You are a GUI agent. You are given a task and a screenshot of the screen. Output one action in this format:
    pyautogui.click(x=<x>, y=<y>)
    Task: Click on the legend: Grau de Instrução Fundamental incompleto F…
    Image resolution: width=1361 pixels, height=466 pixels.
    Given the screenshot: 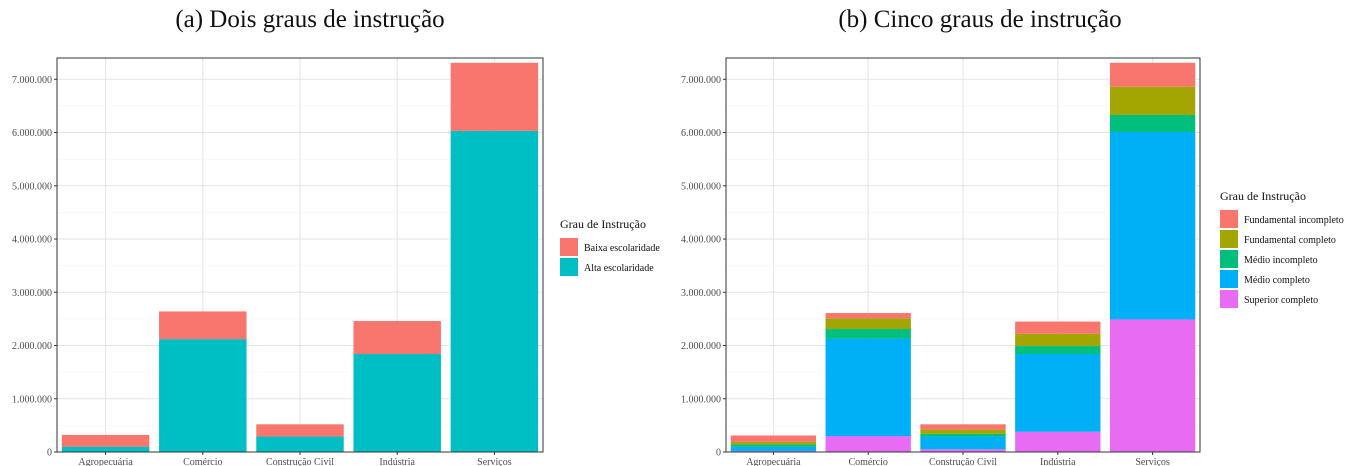 What is the action you would take?
    pyautogui.click(x=1282, y=248)
    